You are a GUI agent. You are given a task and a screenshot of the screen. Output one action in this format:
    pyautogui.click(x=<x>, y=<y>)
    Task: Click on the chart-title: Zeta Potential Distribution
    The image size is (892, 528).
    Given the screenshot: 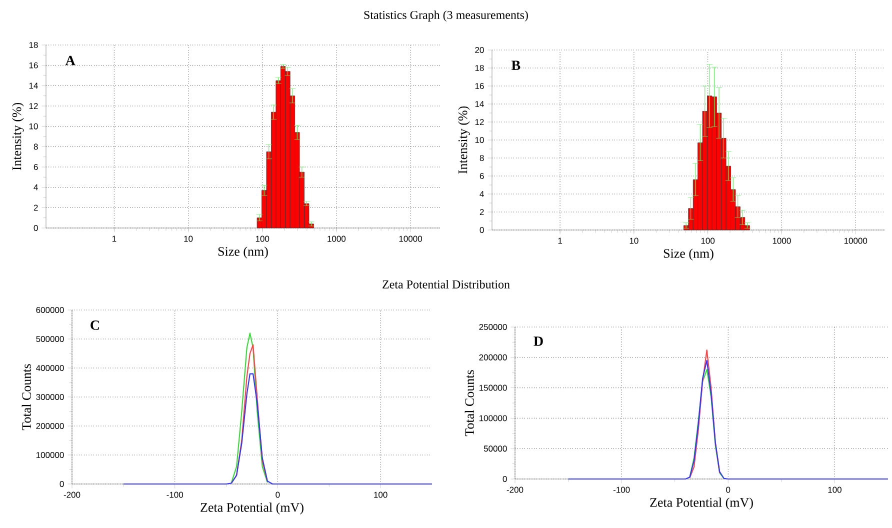 What is the action you would take?
    pyautogui.click(x=446, y=284)
    